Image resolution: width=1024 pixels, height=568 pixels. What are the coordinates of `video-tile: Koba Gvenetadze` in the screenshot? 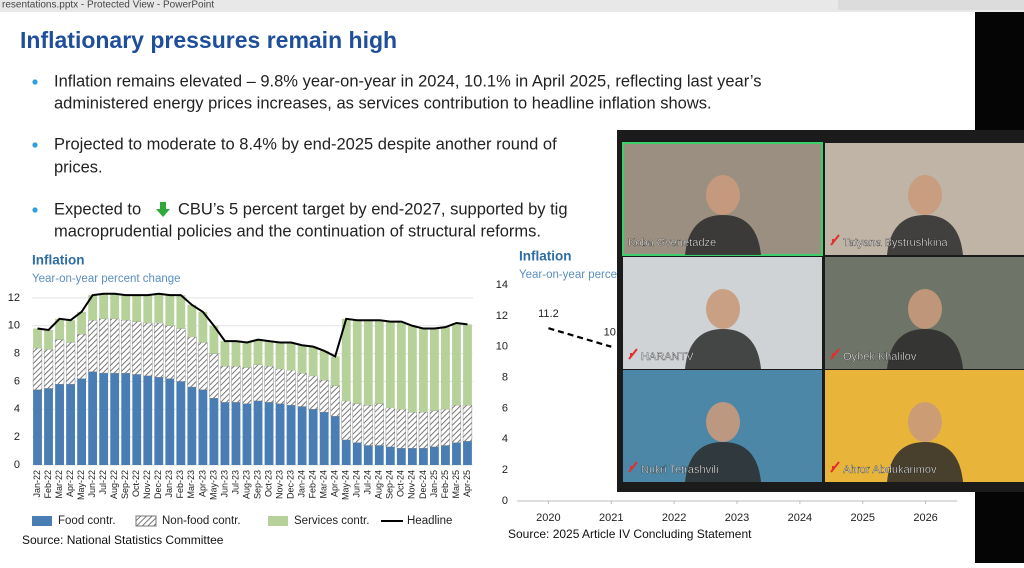 It's located at (722, 199).